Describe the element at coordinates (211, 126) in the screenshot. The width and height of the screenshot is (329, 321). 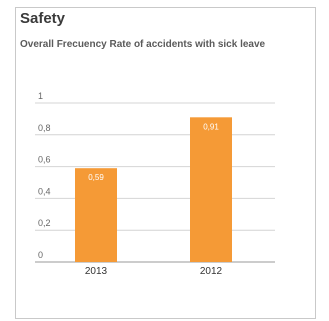
I see `data-label: 0,91` at that location.